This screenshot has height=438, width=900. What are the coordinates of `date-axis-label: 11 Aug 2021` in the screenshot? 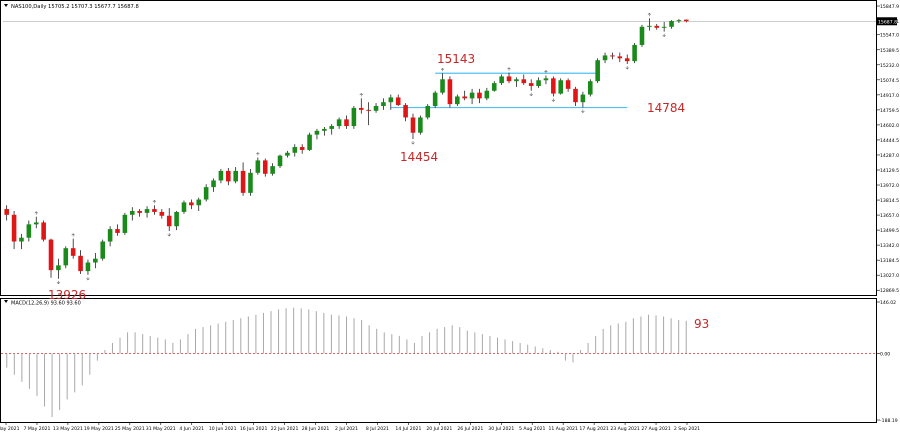 It's located at (563, 429).